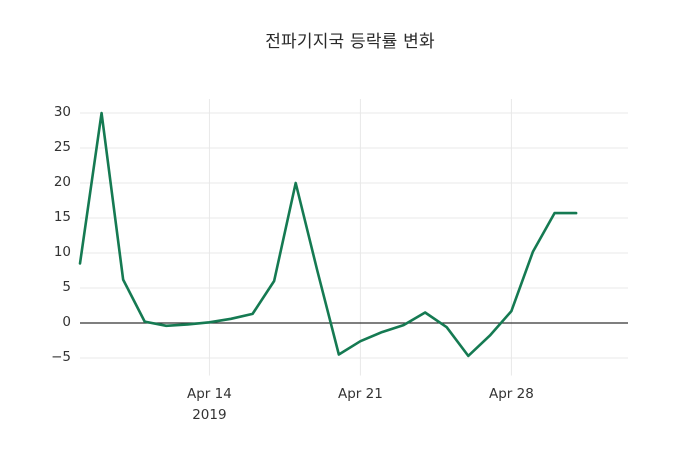 Image resolution: width=700 pixels, height=450 pixels. I want to click on y-axis-tick-label: 25, so click(62, 147).